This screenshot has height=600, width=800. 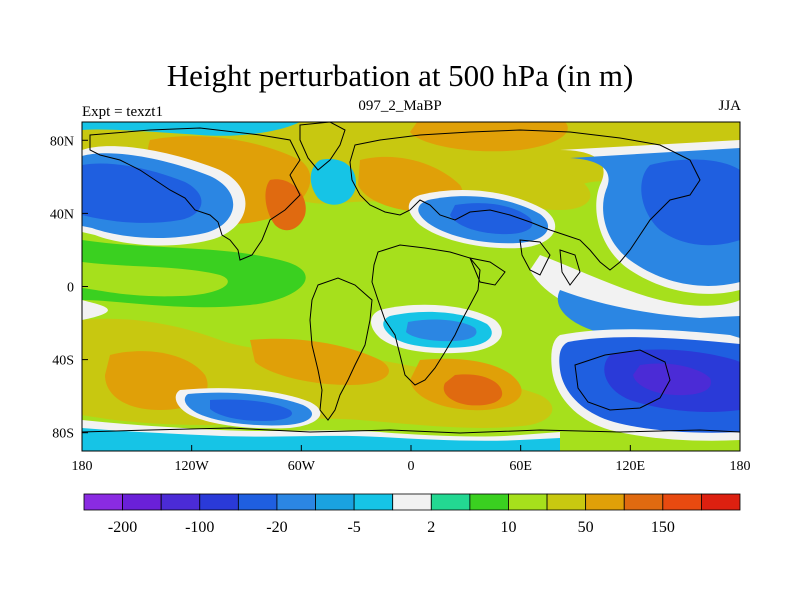 I want to click on run-label: 097_2_MaBP, so click(x=400, y=106).